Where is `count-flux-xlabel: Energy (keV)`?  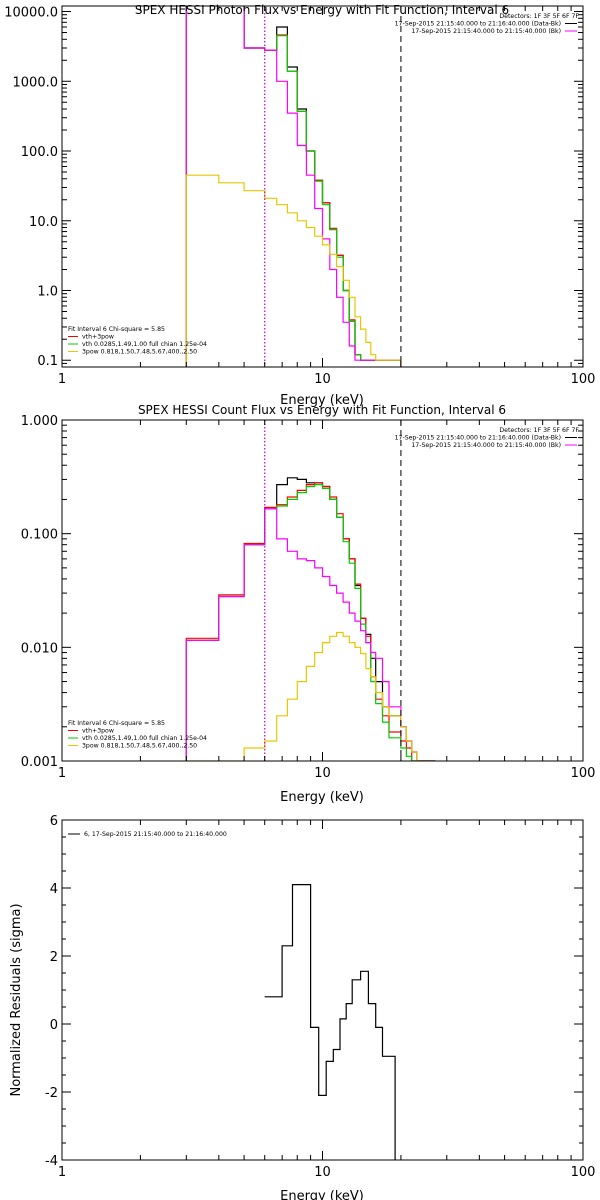 count-flux-xlabel: Energy (keV) is located at coordinates (322, 797).